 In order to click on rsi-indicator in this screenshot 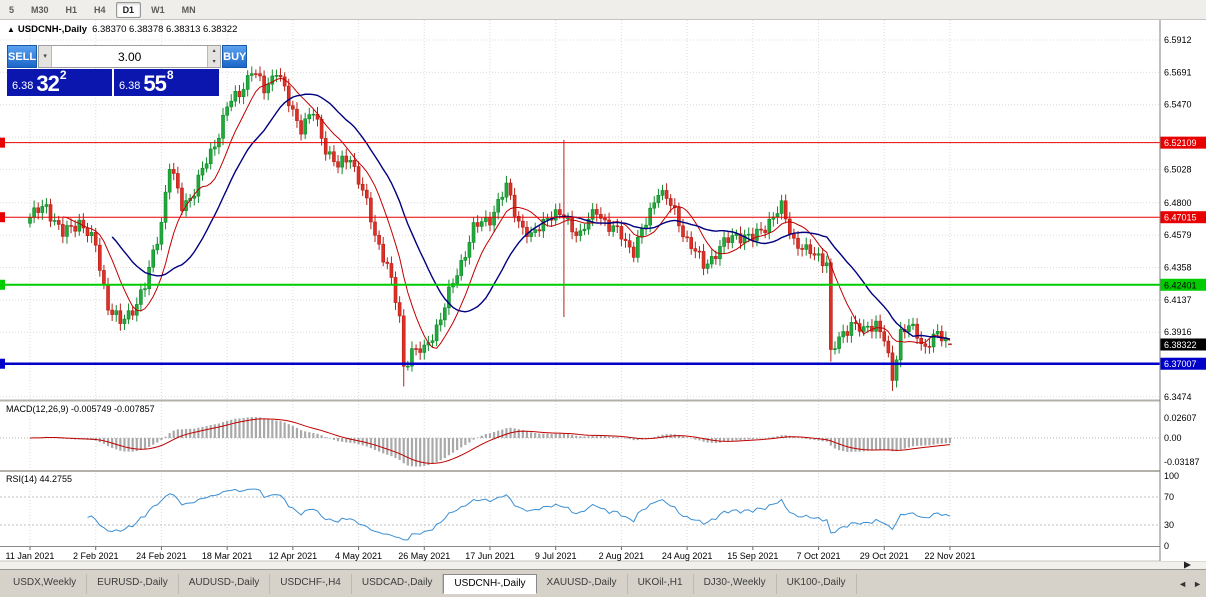, I will do `click(580, 514)`.